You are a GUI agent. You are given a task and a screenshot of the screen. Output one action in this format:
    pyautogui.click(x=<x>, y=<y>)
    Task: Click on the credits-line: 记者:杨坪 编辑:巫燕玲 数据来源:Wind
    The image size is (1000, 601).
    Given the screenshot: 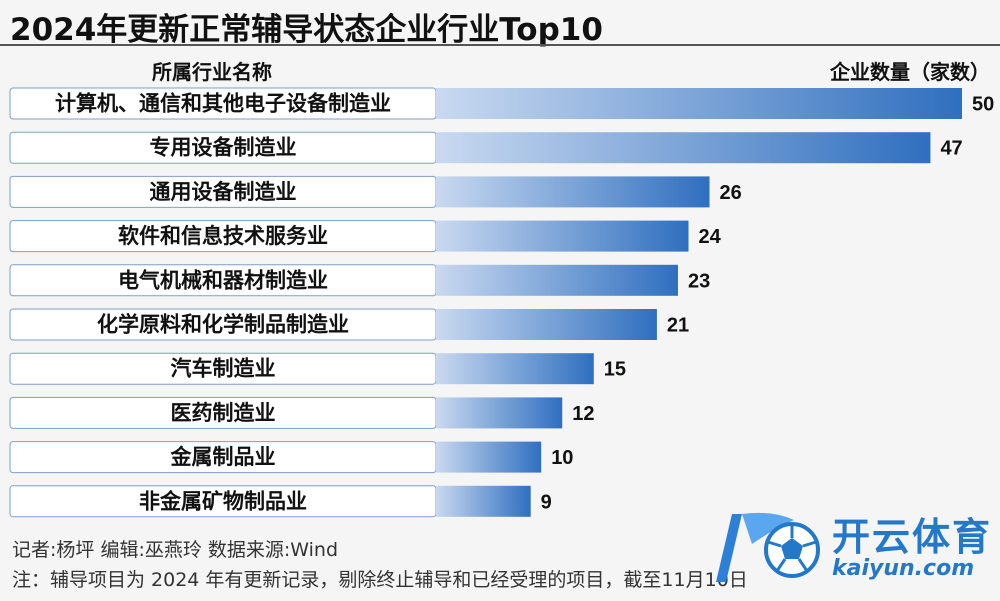 What is the action you would take?
    pyautogui.click(x=175, y=550)
    